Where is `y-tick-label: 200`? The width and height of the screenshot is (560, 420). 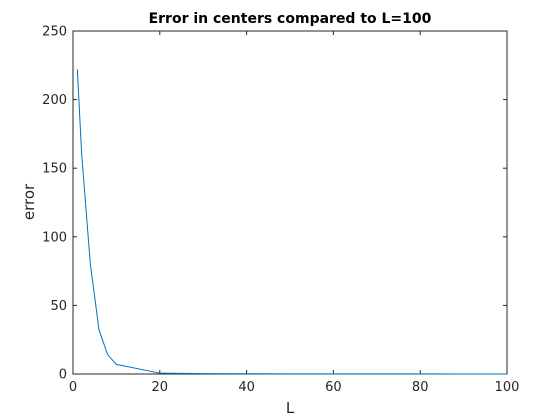 y-tick-label: 200 is located at coordinates (54, 100).